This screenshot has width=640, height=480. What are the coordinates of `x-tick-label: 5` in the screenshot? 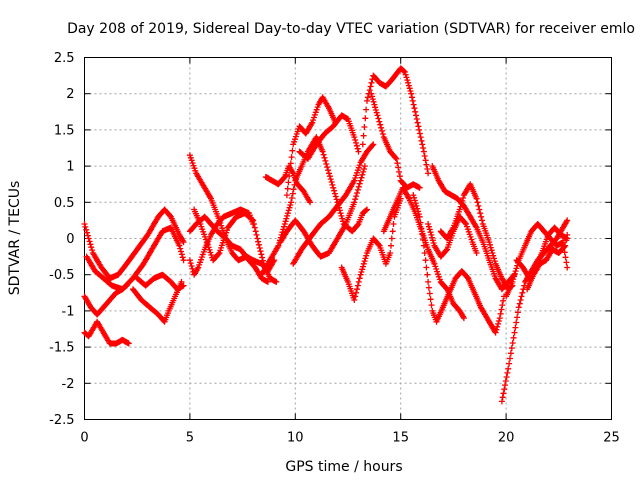 It's located at (190, 438).